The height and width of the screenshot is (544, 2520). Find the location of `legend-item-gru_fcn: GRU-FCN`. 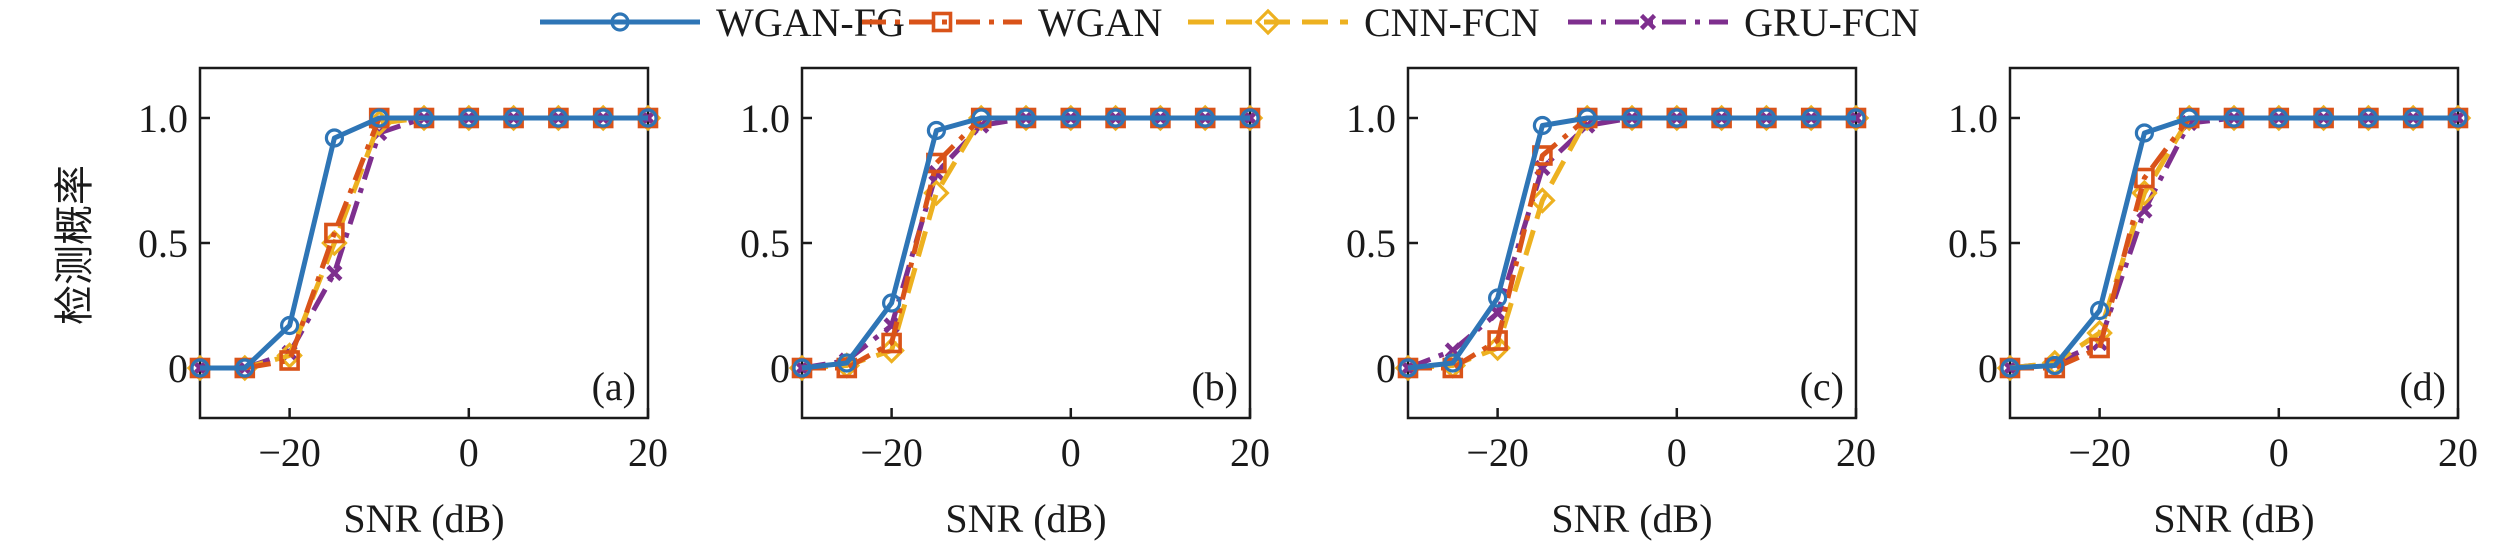

legend-item-gru_fcn: GRU-FCN is located at coordinates (1744, 22).